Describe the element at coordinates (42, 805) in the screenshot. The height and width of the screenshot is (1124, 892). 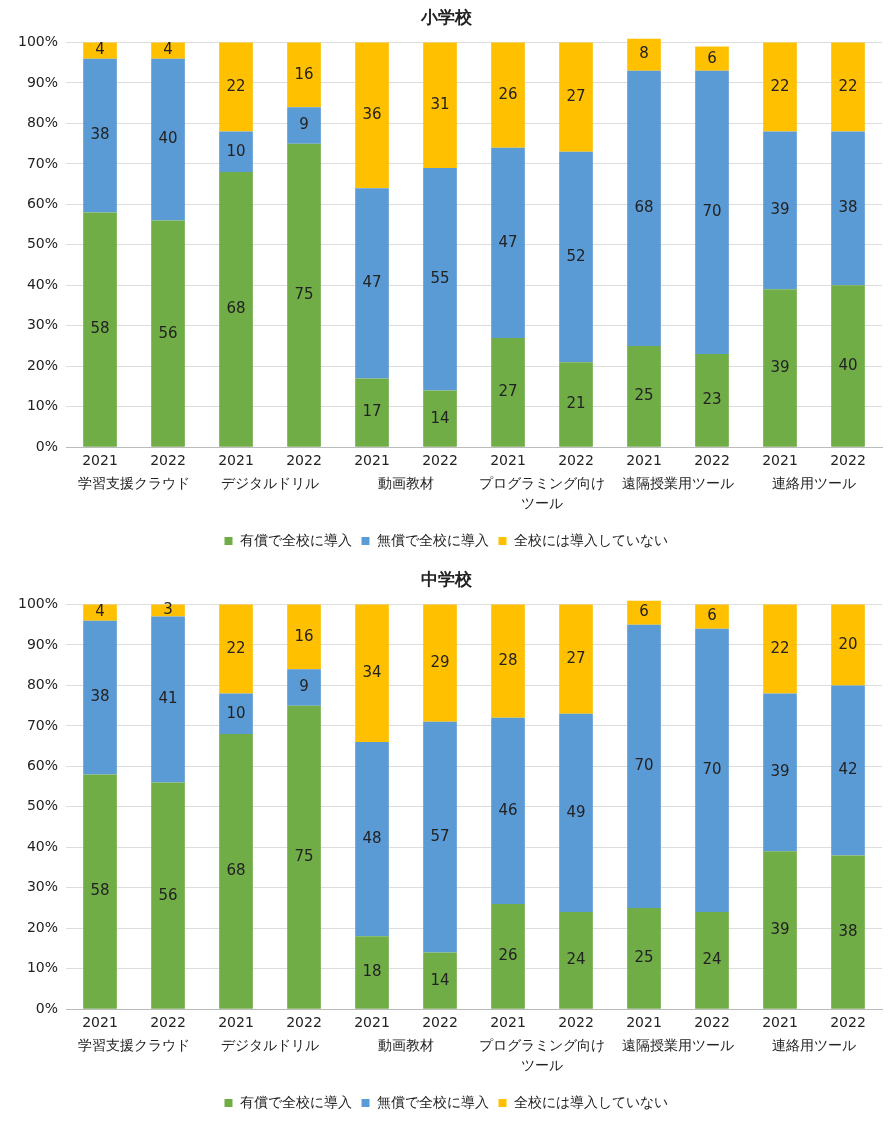
I see `y-tick-label: 50%` at that location.